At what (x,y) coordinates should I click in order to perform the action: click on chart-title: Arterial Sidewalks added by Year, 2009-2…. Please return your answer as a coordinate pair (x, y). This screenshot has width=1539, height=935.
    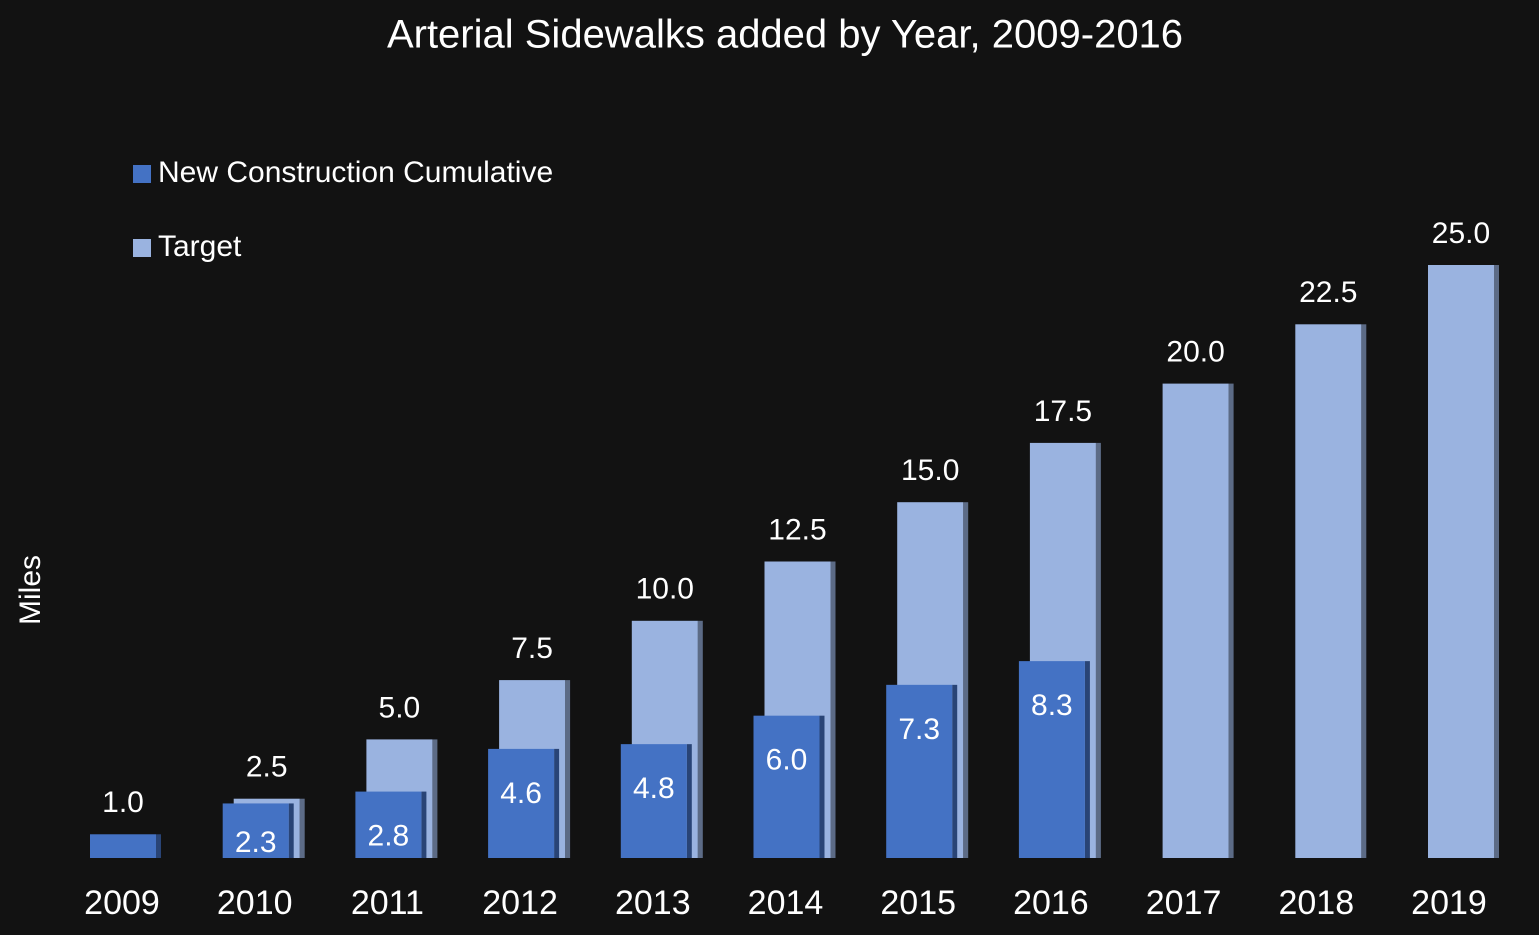
    Looking at the image, I should click on (785, 35).